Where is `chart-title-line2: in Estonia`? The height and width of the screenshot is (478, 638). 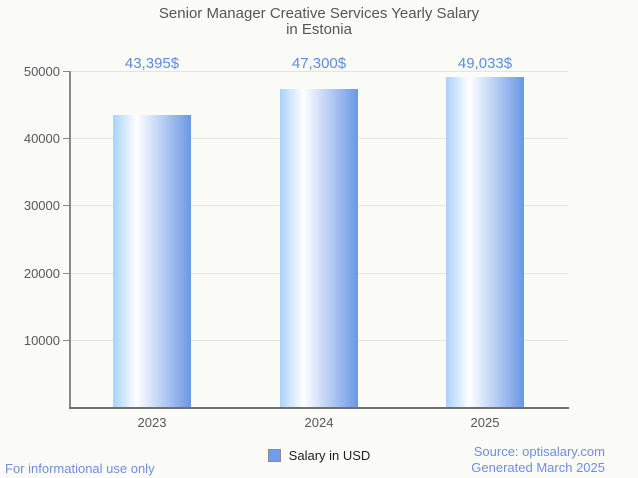
chart-title-line2: in Estonia is located at coordinates (319, 29).